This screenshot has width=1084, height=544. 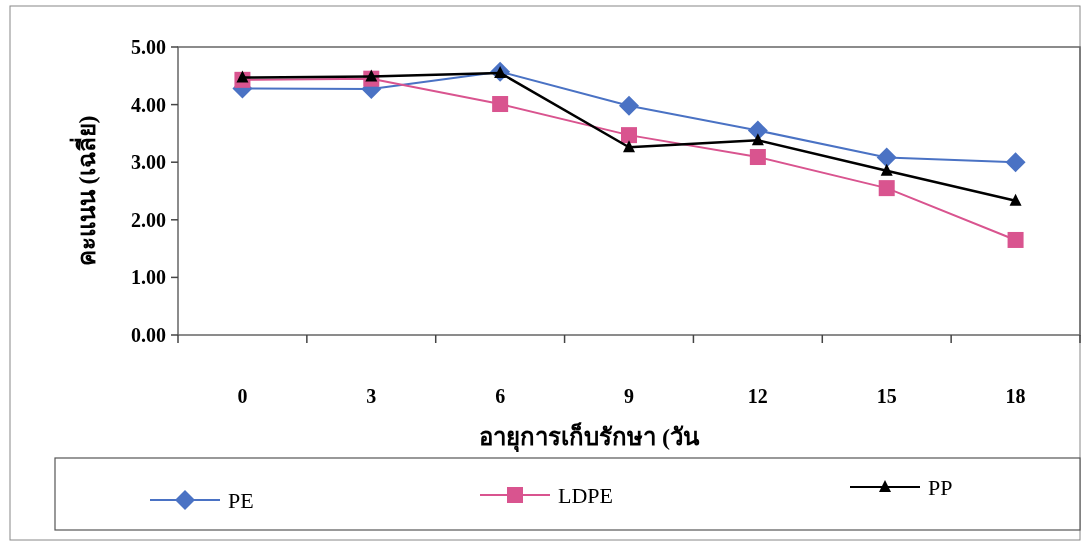 What do you see at coordinates (148, 162) in the screenshot?
I see `y-tick-label: 3.00` at bounding box center [148, 162].